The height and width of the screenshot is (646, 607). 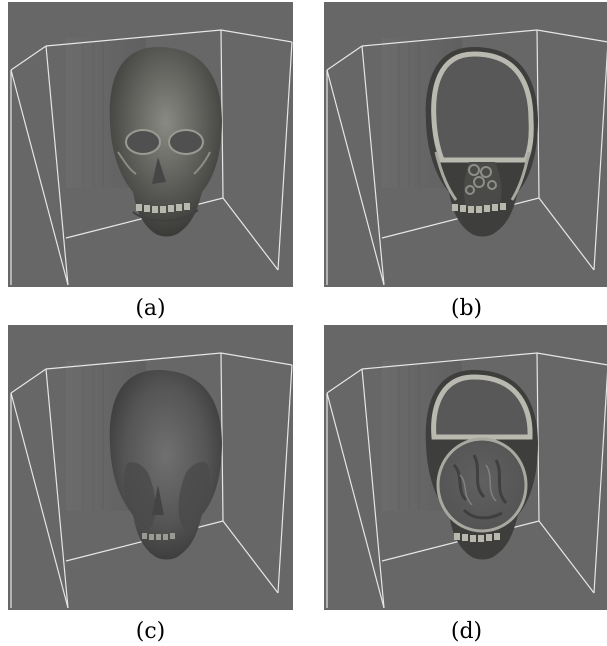 I want to click on skull-opaque, so click(x=165, y=142).